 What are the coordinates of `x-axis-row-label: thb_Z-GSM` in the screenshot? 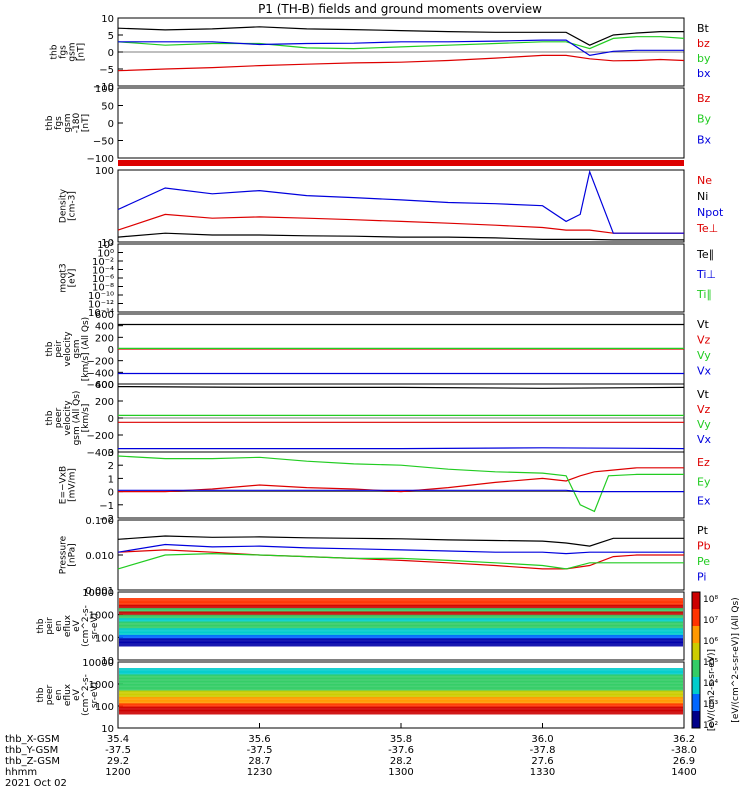 It's located at (32, 761).